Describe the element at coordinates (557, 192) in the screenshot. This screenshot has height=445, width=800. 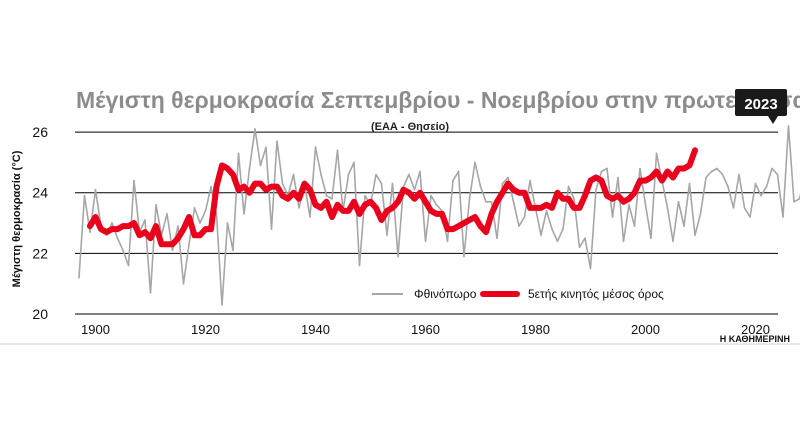
I see `moving-average-point-1984` at that location.